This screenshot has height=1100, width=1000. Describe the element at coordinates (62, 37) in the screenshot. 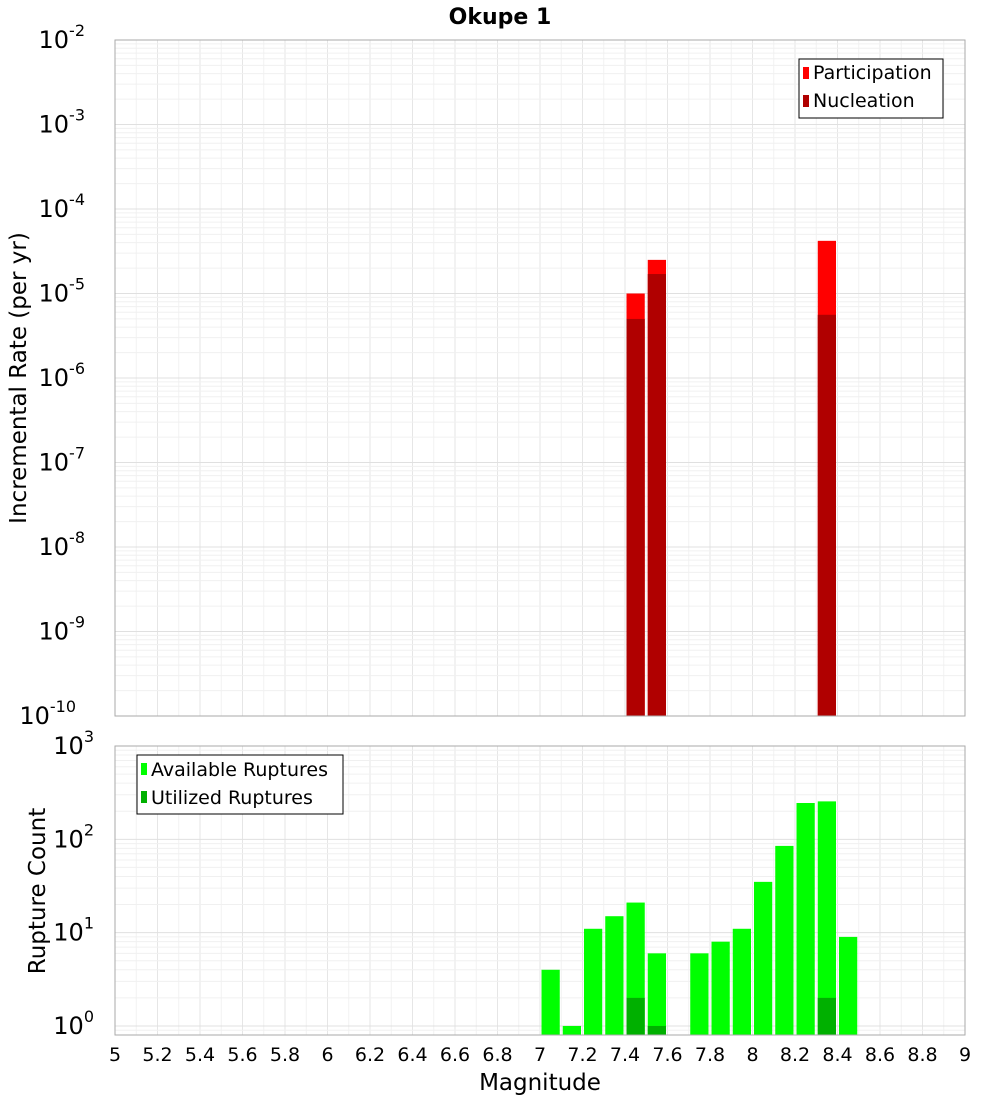

I see `y-tick-label: 10⁻²` at that location.